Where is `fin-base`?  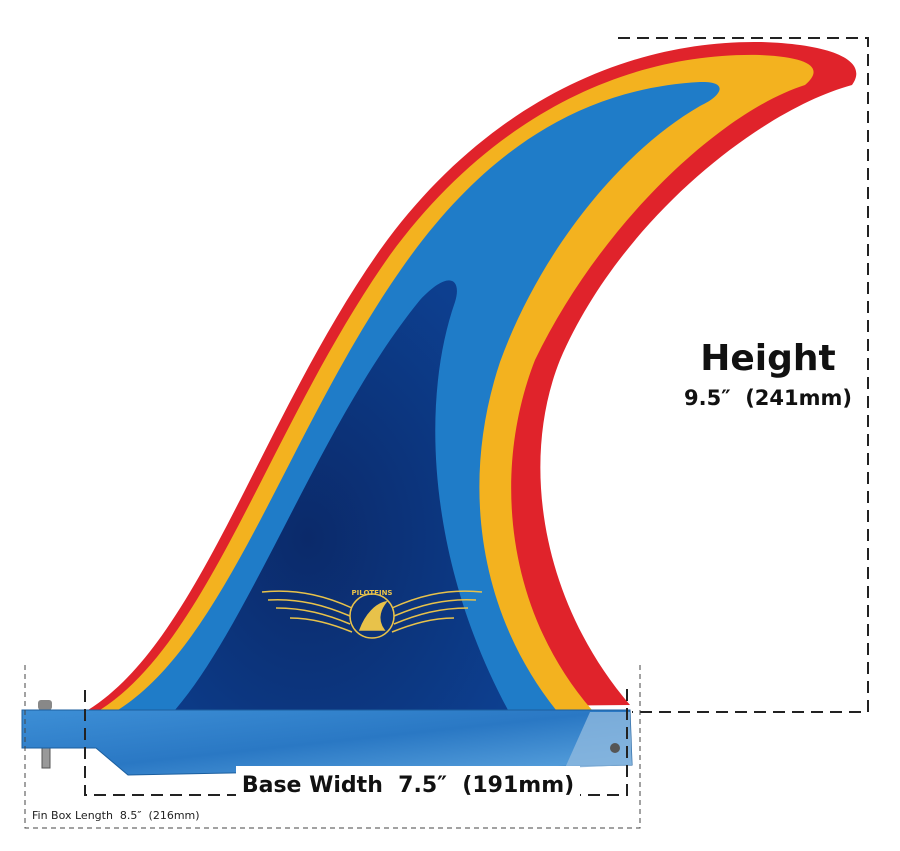 fin-base is located at coordinates (327, 738).